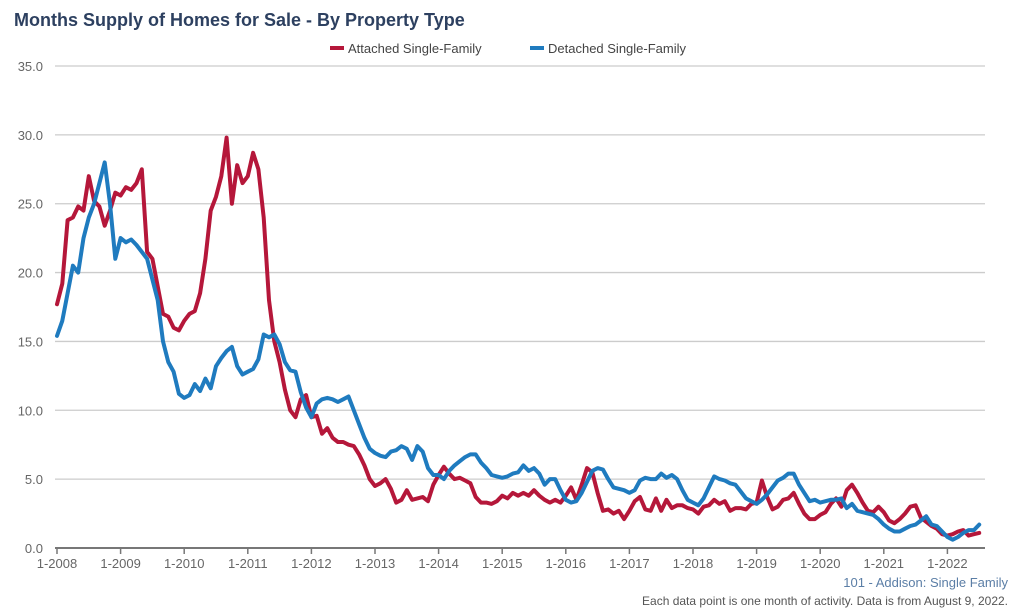 The height and width of the screenshot is (615, 1024). Describe the element at coordinates (375, 563) in the screenshot. I see `x-tick-label: 1-2013` at that location.